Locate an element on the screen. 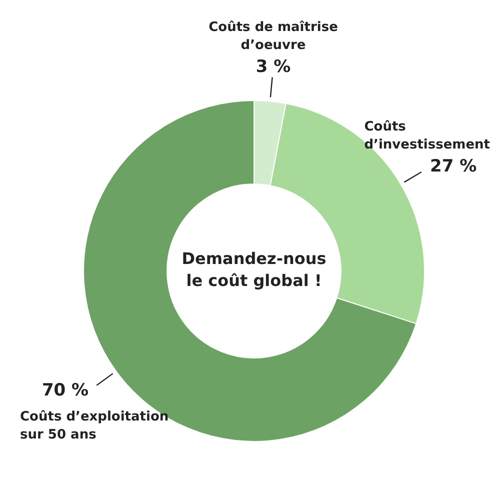 The height and width of the screenshot is (500, 500). text: Demandez-nous le coût global ! is located at coordinates (254, 269).